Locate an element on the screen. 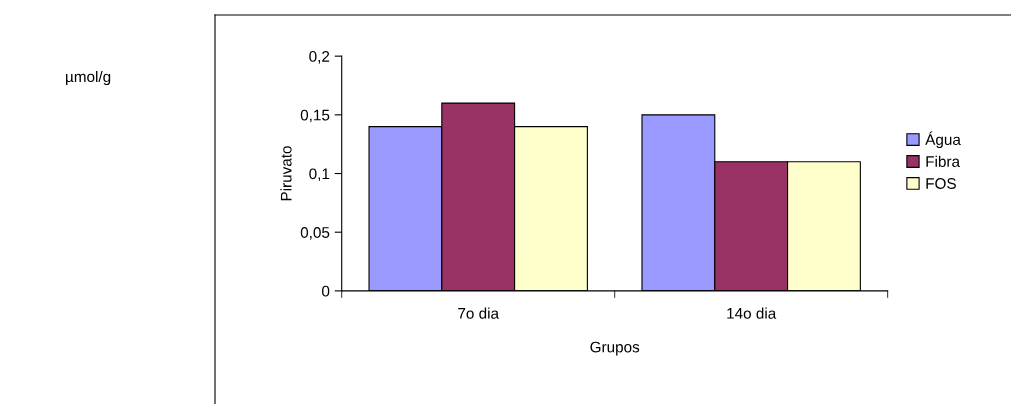  x-tick-label: 7o dia is located at coordinates (479, 313).